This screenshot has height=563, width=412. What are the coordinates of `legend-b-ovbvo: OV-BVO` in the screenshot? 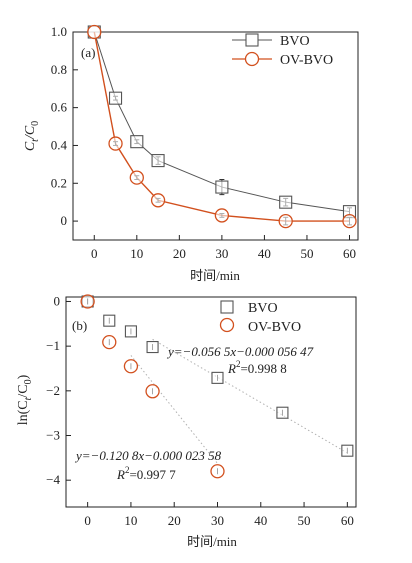 It's located at (274, 327).